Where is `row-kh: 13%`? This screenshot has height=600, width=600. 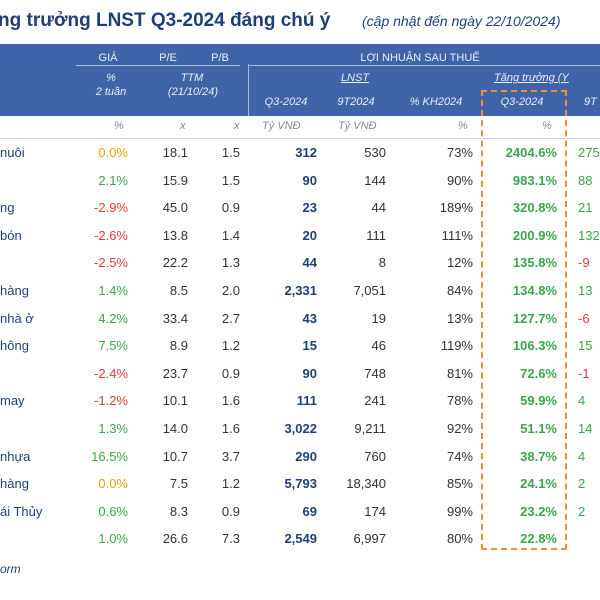
row-kh: 13% is located at coordinates (459, 318).